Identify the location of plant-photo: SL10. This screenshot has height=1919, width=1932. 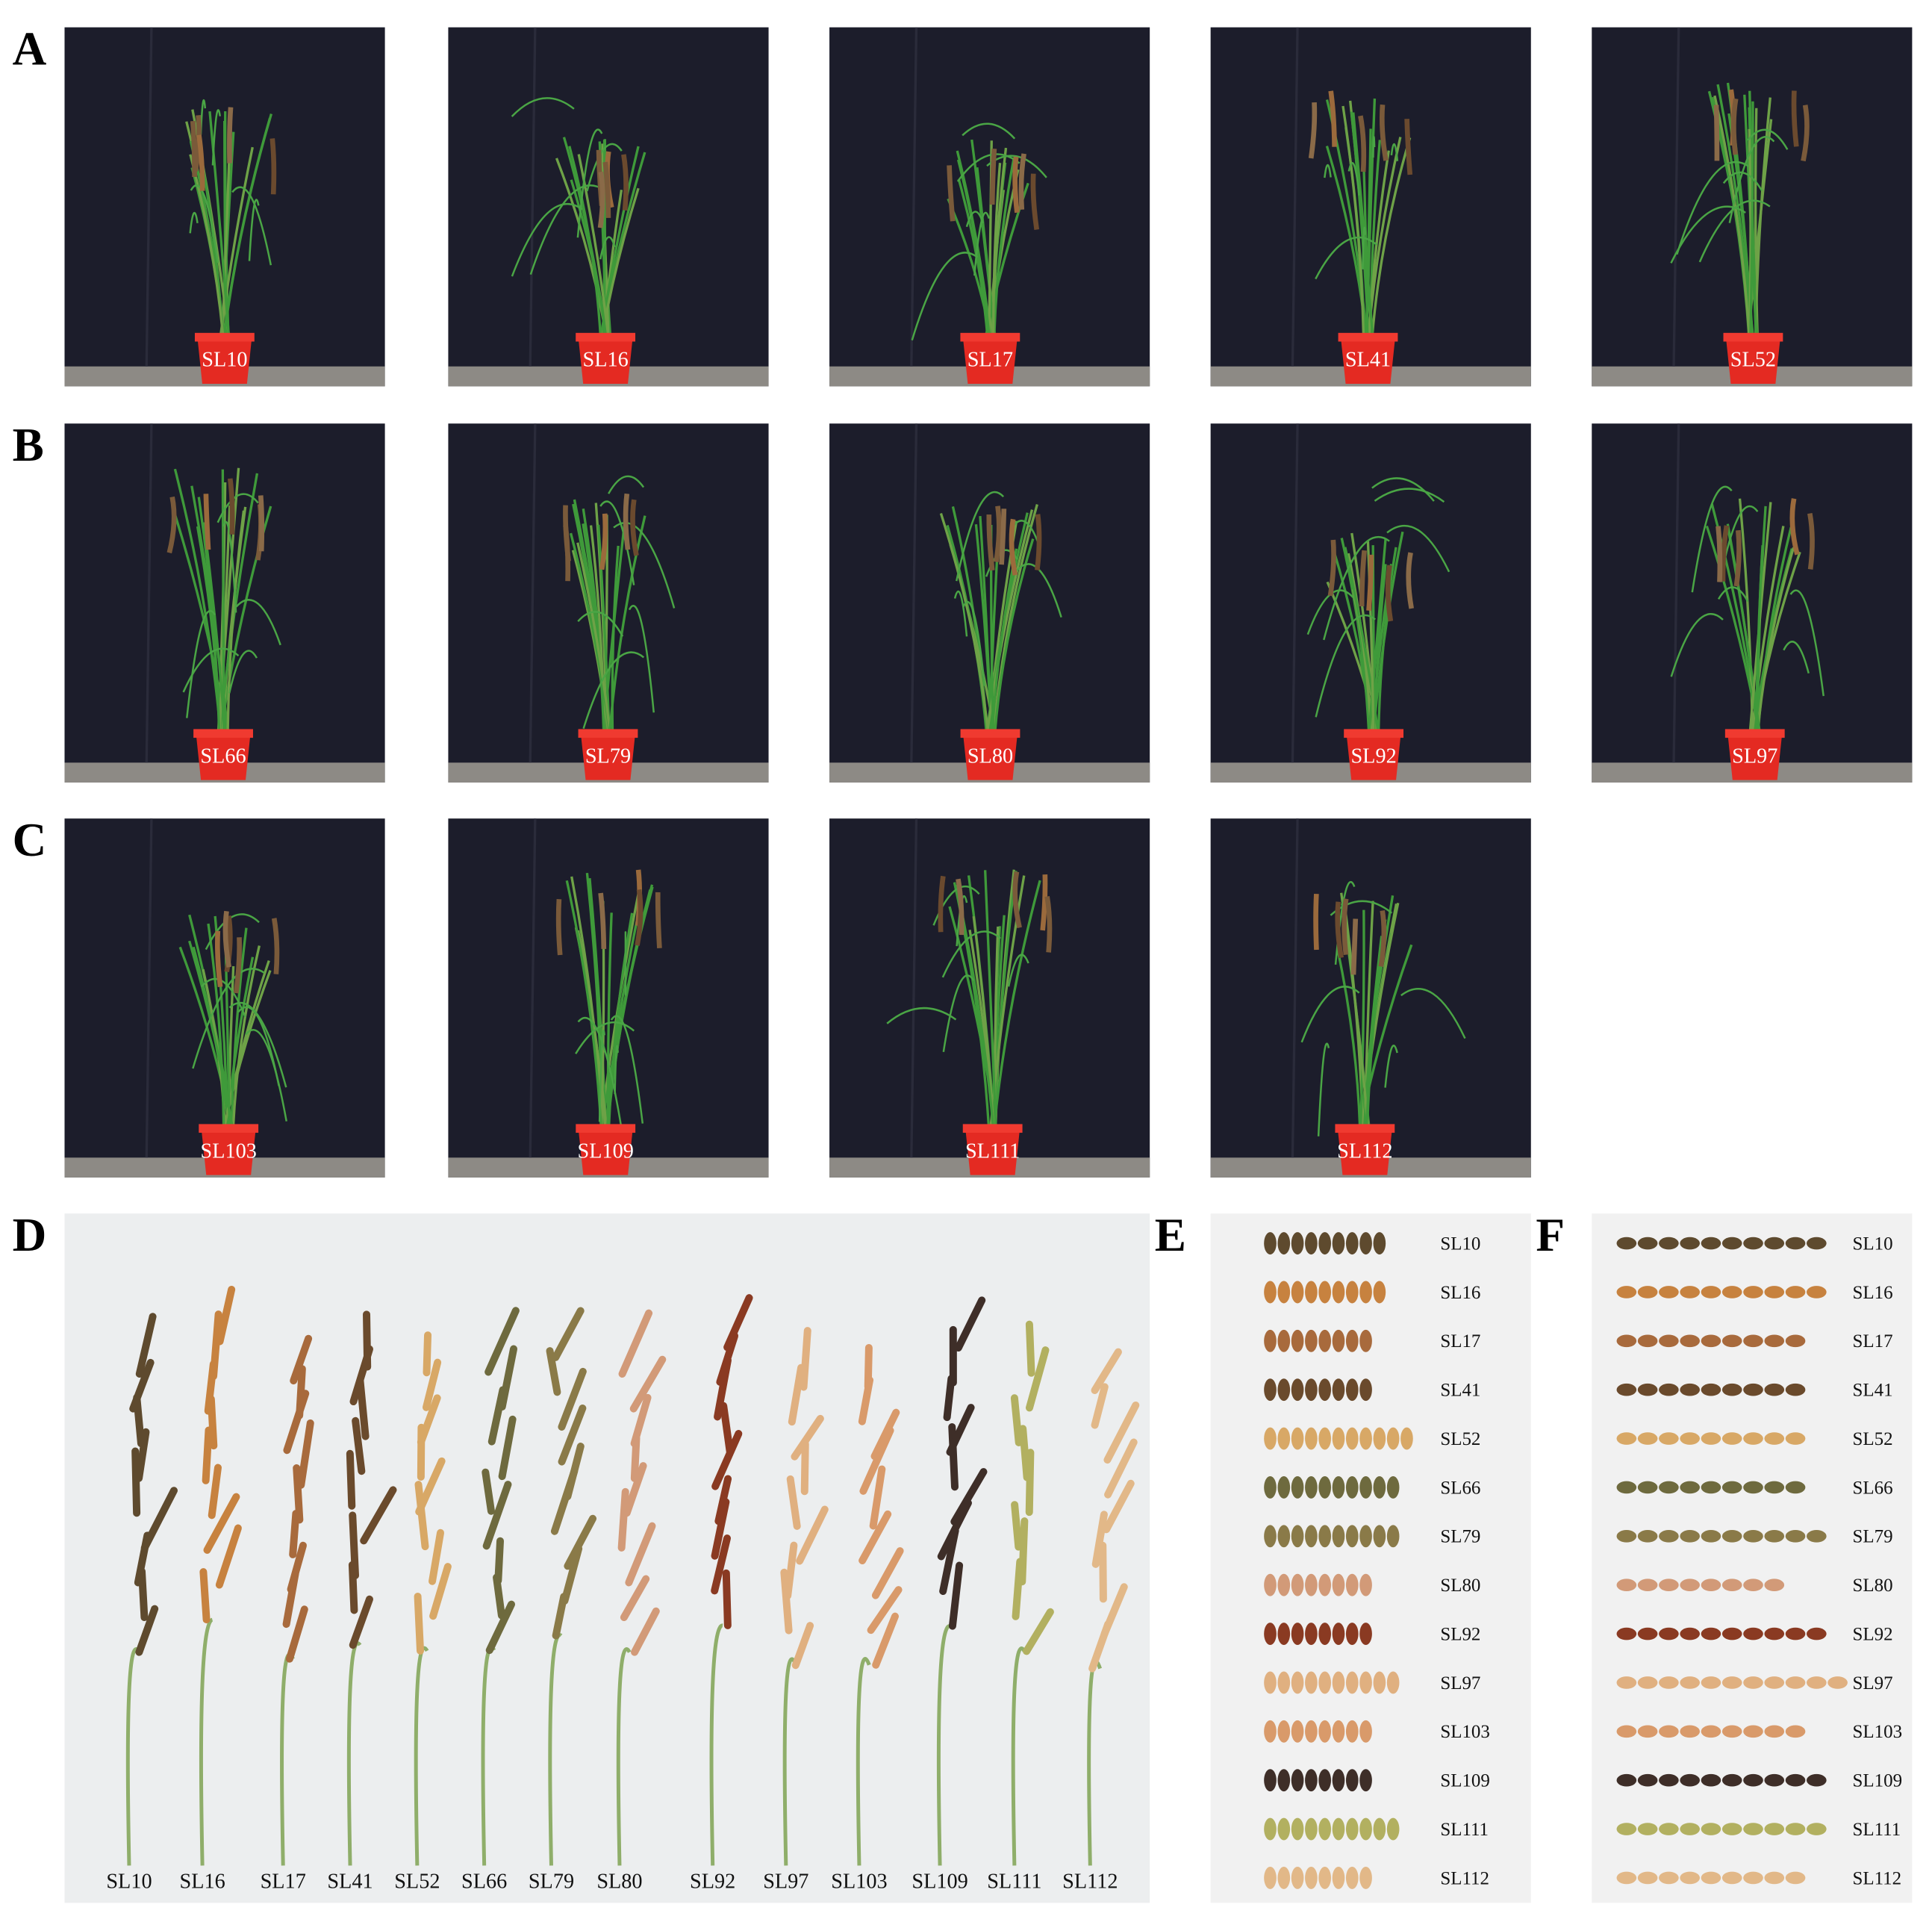
(224, 207).